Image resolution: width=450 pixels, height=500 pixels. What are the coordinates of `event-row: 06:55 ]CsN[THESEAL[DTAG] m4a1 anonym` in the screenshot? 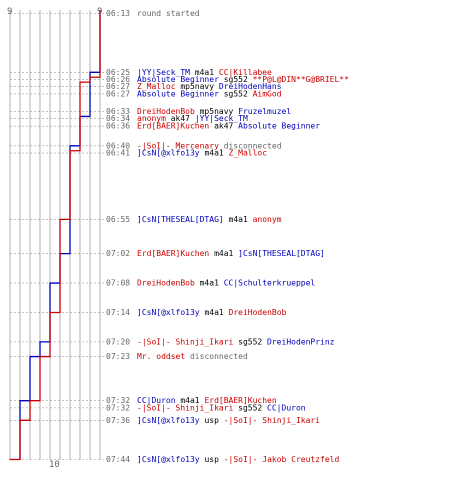 It's located at (194, 219).